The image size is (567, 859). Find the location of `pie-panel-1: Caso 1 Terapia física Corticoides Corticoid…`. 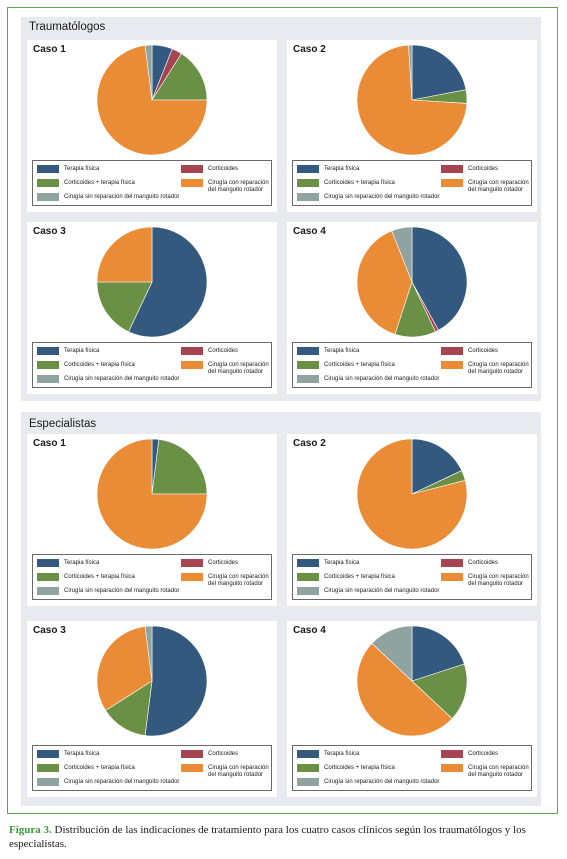

pie-panel-1: Caso 1 Terapia física Corticoides Corticoid… is located at coordinates (152, 126).